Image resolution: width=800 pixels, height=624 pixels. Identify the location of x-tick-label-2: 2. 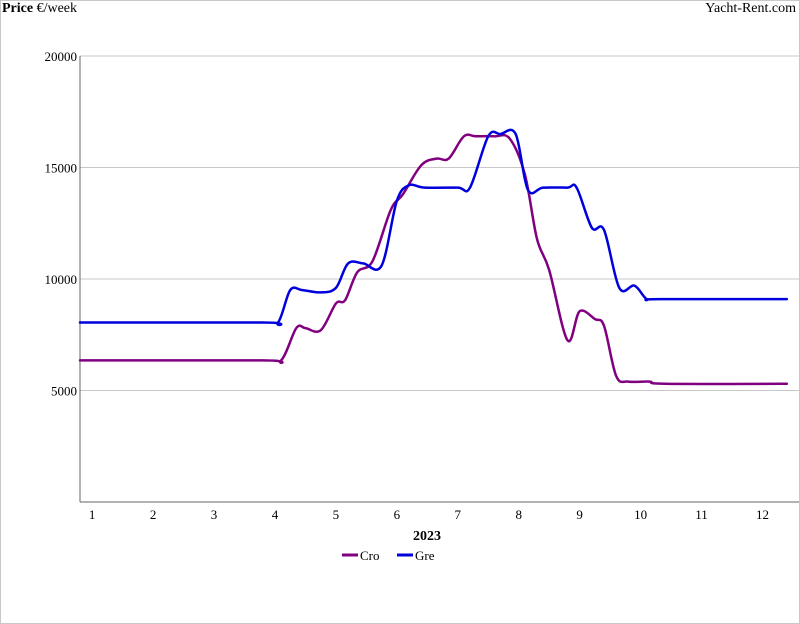
(153, 514).